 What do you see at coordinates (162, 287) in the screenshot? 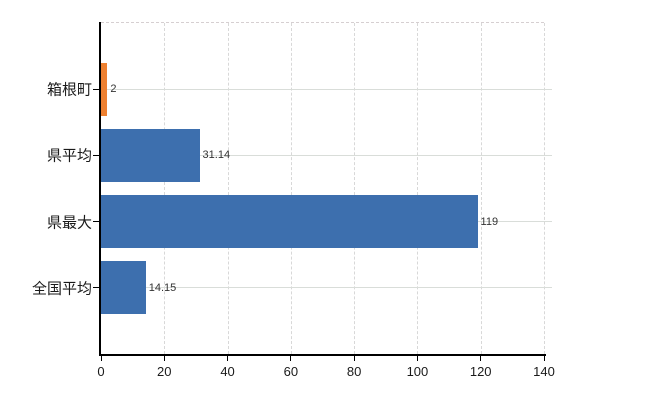
I see `value-label: 14.15` at bounding box center [162, 287].